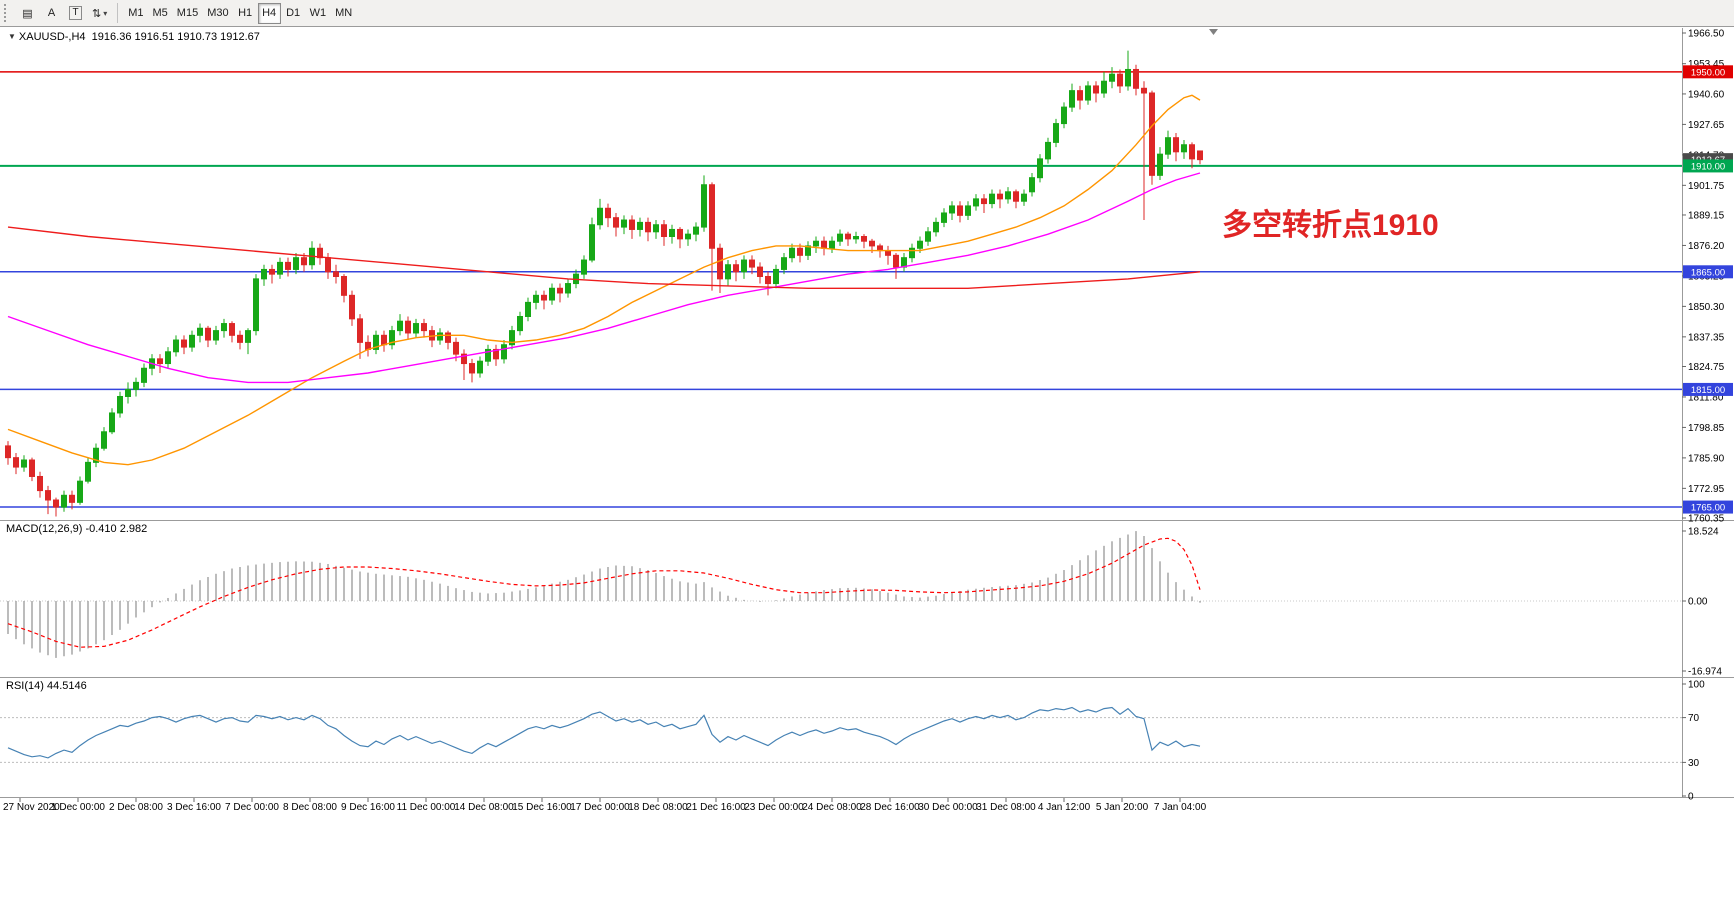 The image size is (1734, 898). What do you see at coordinates (948, 807) in the screenshot?
I see `time-axis-label: 30 Dec 00:00` at bounding box center [948, 807].